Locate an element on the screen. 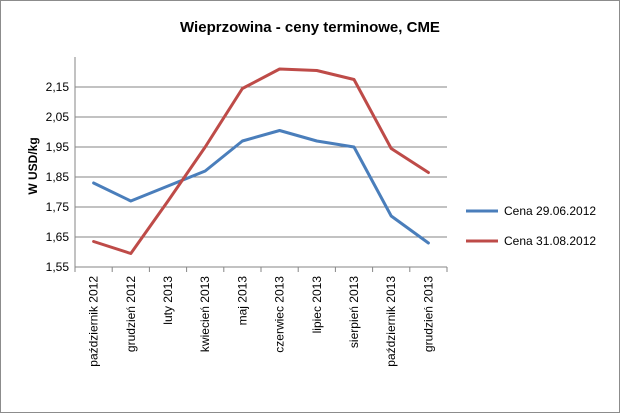 This screenshot has height=413, width=620. x-tick-label: kwiecień 2013 is located at coordinates (205, 314).